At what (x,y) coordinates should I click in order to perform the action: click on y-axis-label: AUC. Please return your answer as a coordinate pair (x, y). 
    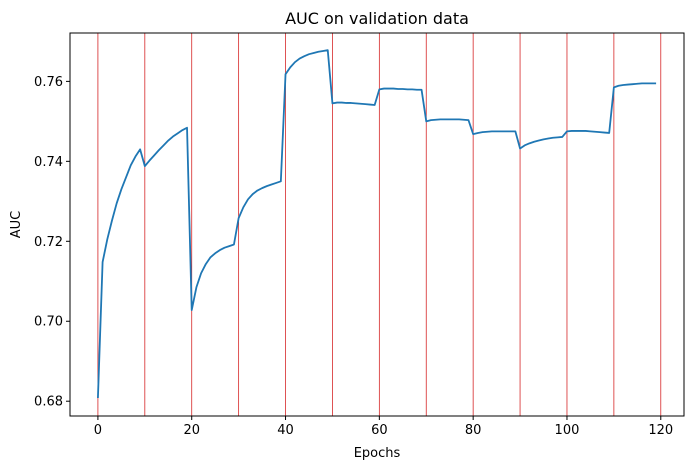
    Looking at the image, I should click on (16, 225).